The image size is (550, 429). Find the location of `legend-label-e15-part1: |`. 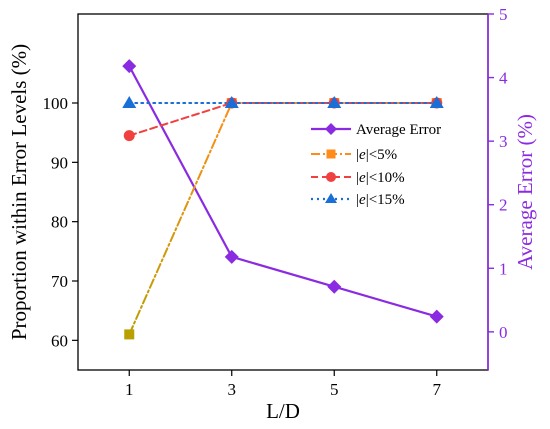

legend-label-e15-part1: | is located at coordinates (357, 200).